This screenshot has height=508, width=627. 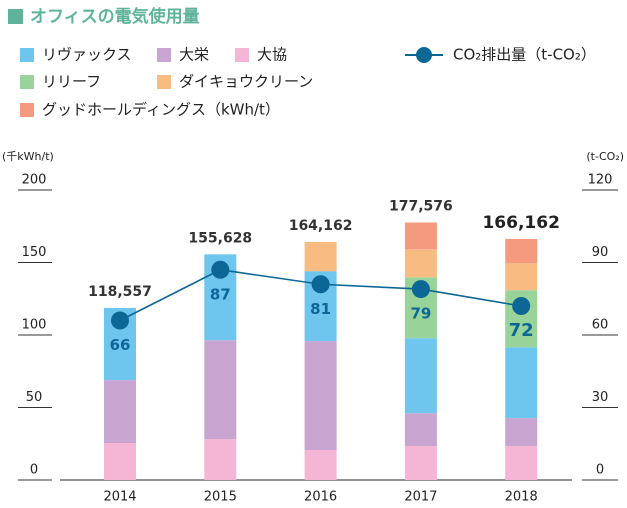 I want to click on legend-label: 大栄, so click(x=194, y=55).